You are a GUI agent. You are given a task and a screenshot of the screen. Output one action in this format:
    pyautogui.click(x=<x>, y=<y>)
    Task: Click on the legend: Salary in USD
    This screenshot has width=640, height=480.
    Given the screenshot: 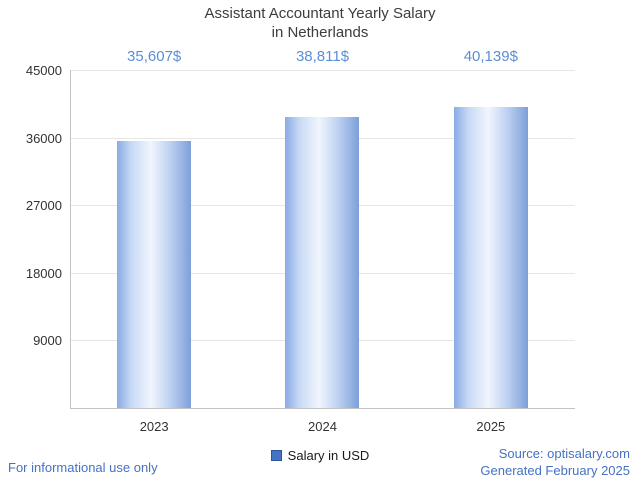 What is the action you would take?
    pyautogui.click(x=320, y=455)
    